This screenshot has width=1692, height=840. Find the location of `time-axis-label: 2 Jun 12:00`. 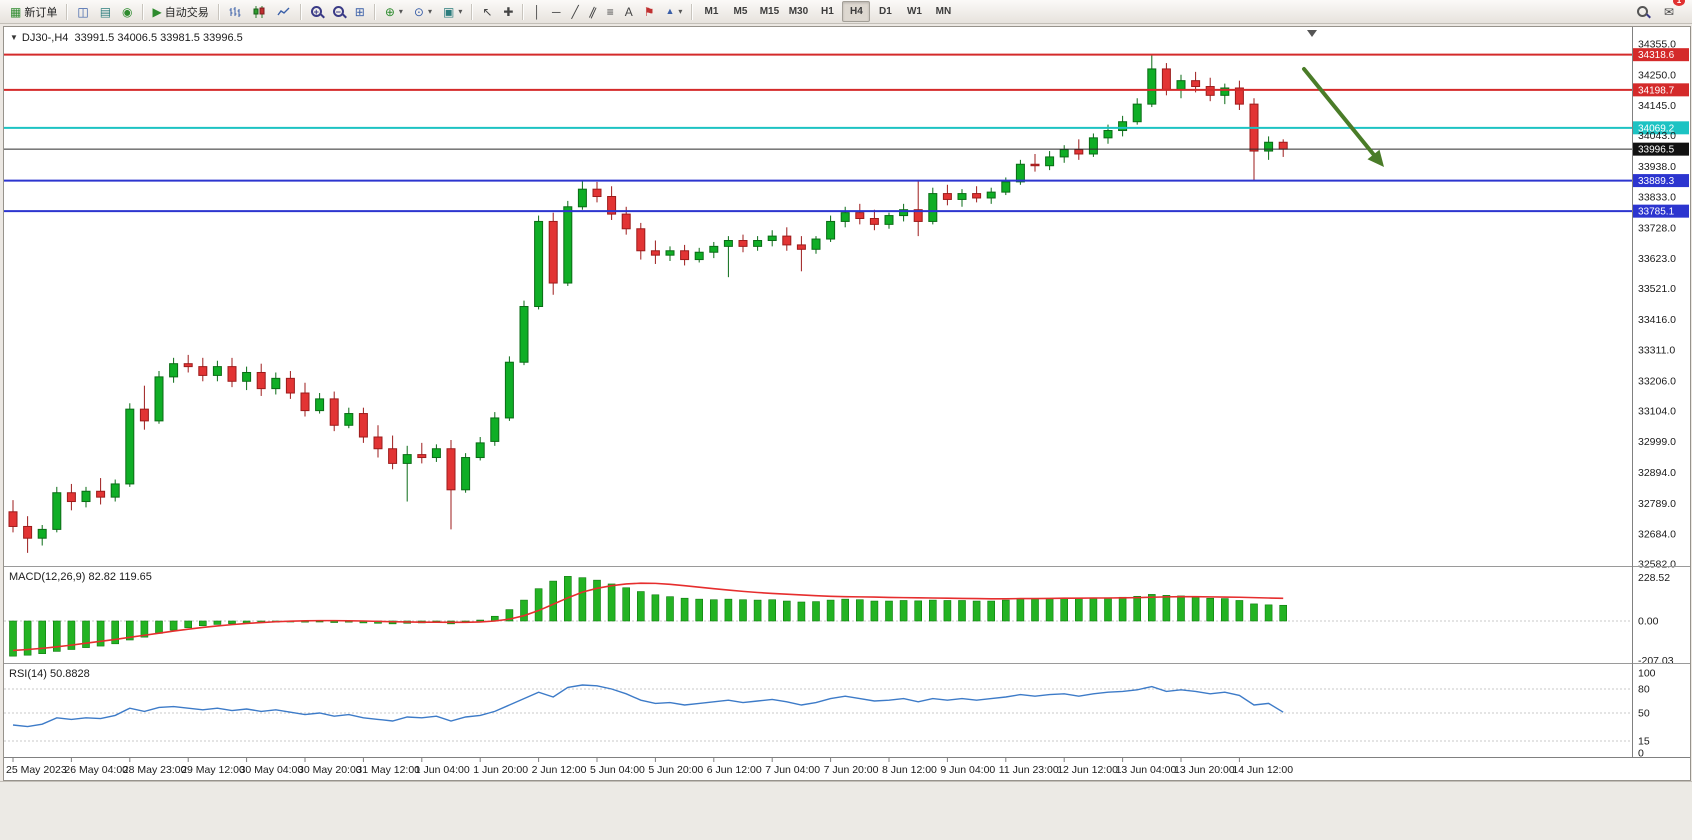

time-axis-label: 2 Jun 12:00 is located at coordinates (559, 770).